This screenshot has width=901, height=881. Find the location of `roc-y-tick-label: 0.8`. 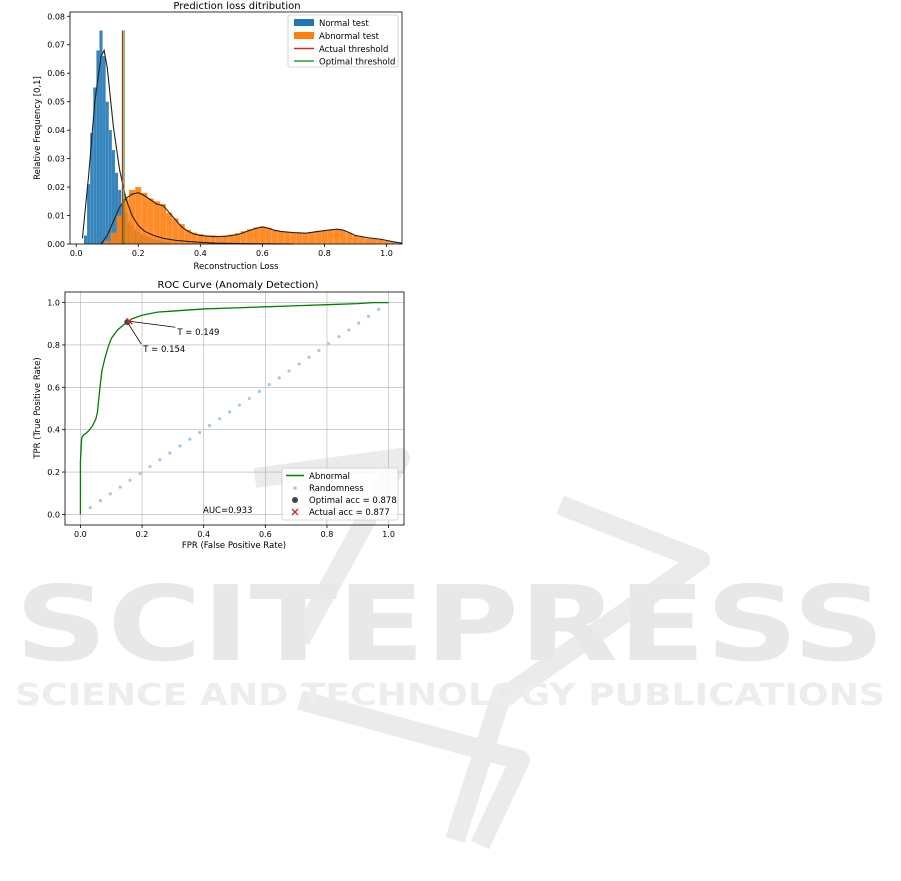

roc-y-tick-label: 0.8 is located at coordinates (53, 345).